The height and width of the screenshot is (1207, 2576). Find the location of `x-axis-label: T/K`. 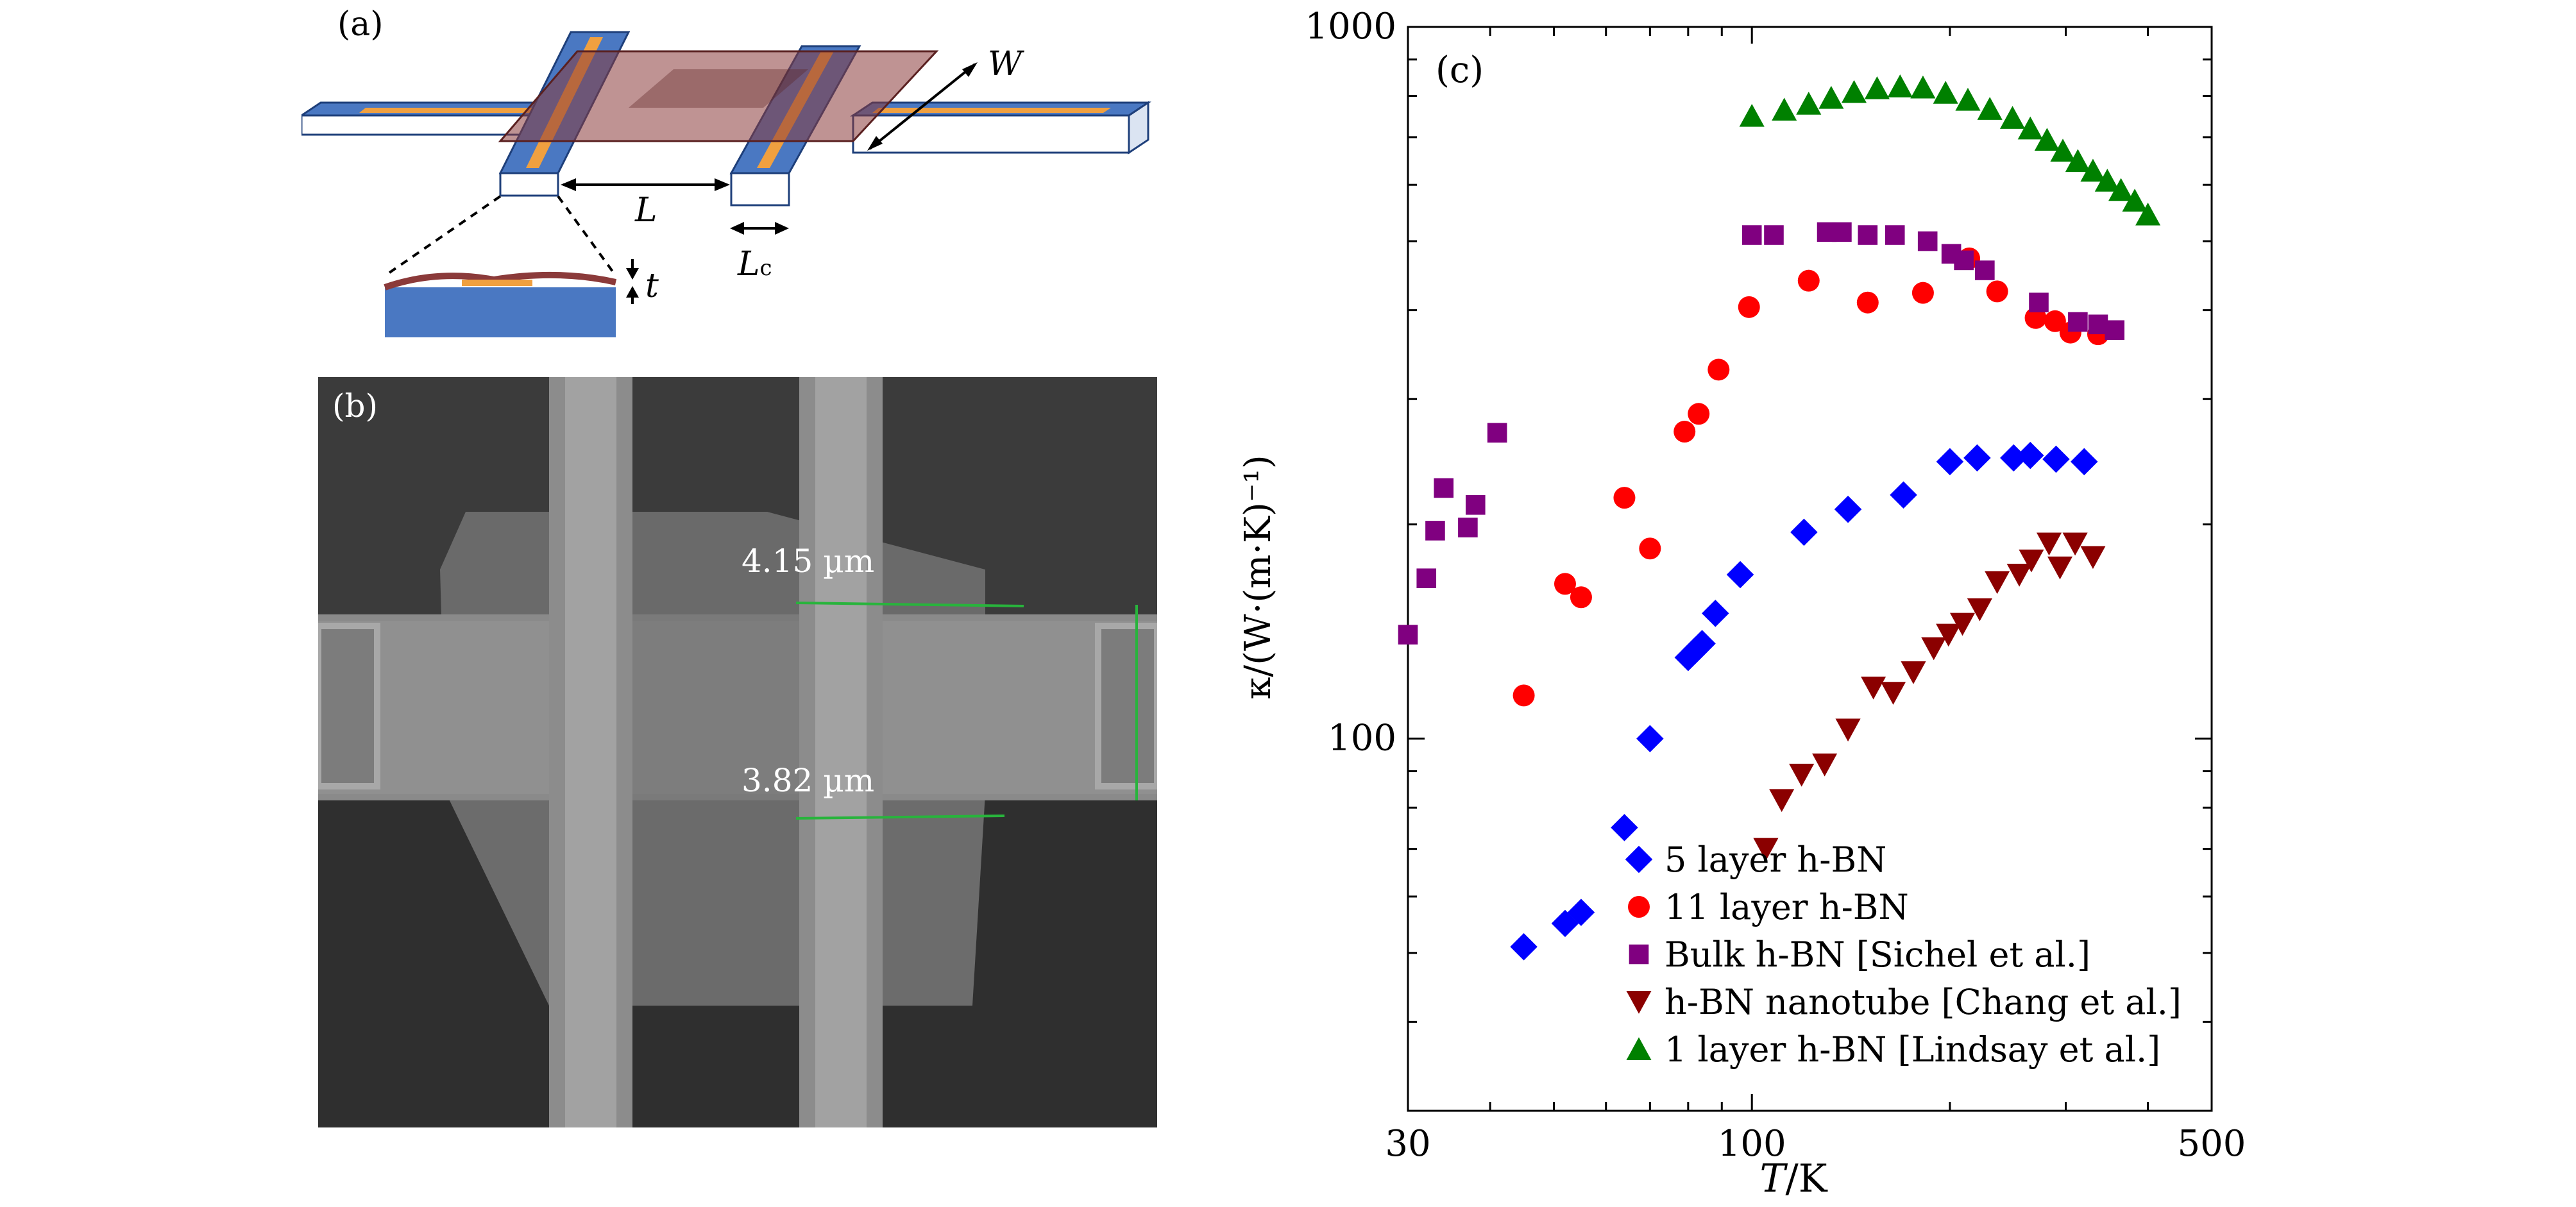

x-axis-label: T/K is located at coordinates (1793, 1178).